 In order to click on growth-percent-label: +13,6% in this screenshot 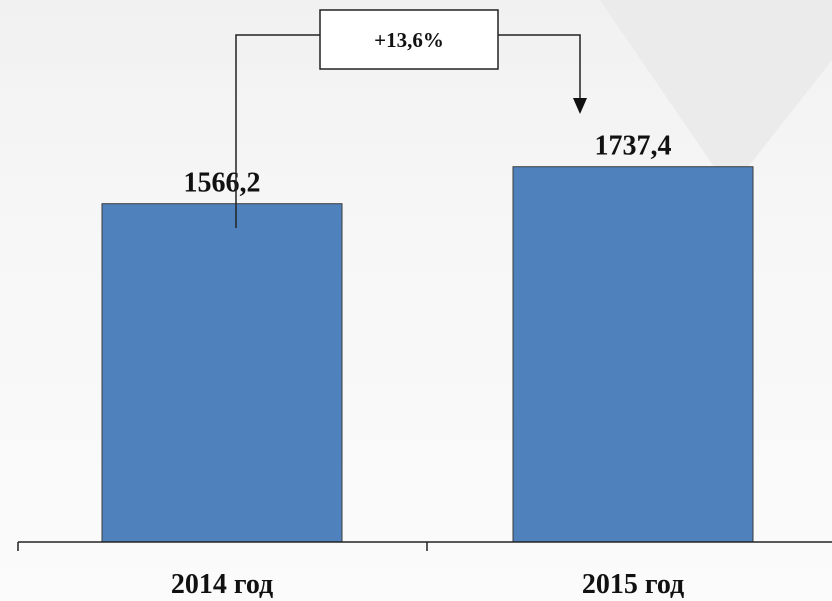, I will do `click(409, 40)`.